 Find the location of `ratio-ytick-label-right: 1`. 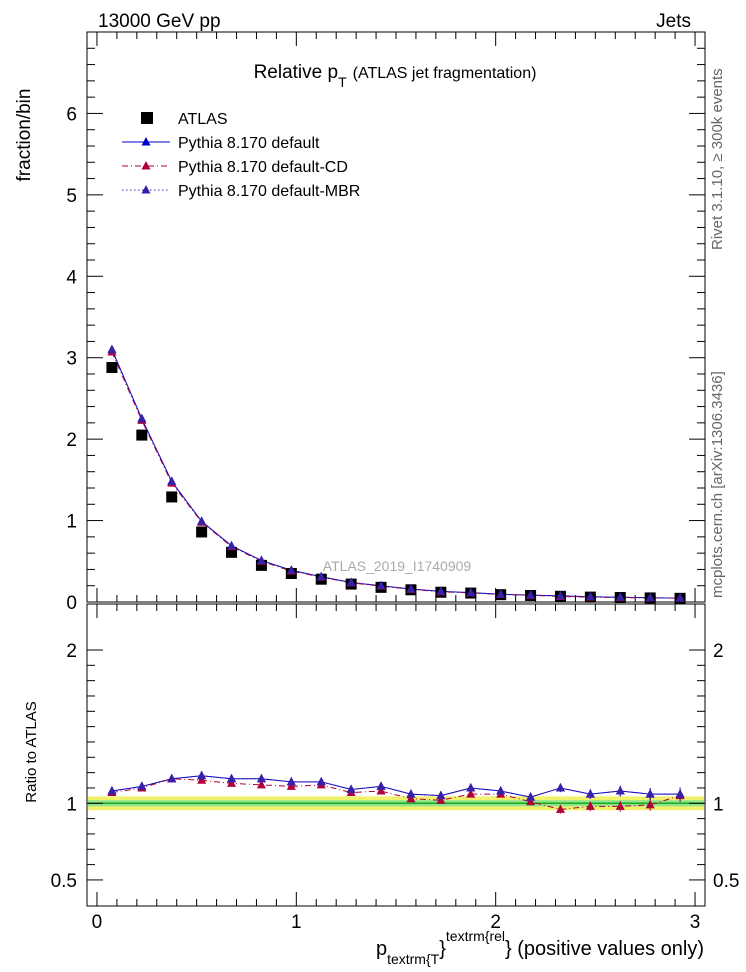

ratio-ytick-label-right: 1 is located at coordinates (718, 804).